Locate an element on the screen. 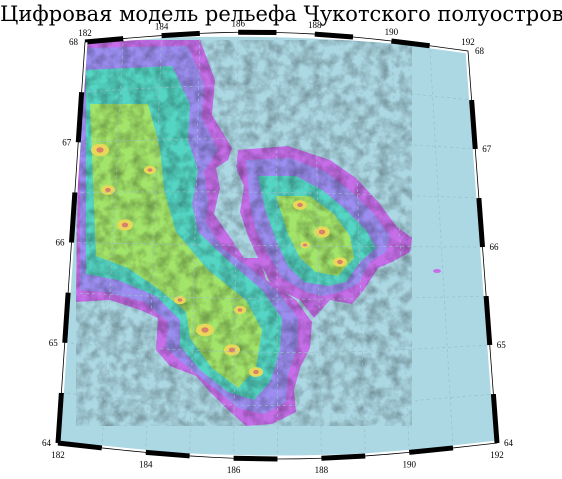 The width and height of the screenshot is (562, 479). lon-label-bottom: 188 is located at coordinates (322, 470).